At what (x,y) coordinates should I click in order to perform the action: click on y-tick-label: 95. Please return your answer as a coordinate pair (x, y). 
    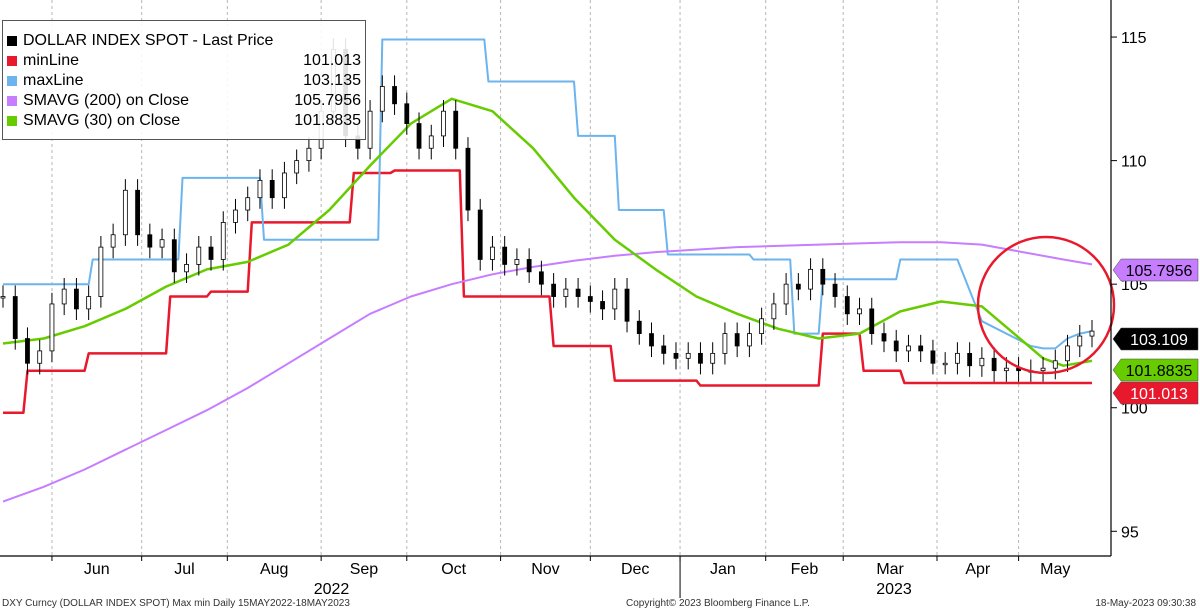
    Looking at the image, I should click on (1130, 532).